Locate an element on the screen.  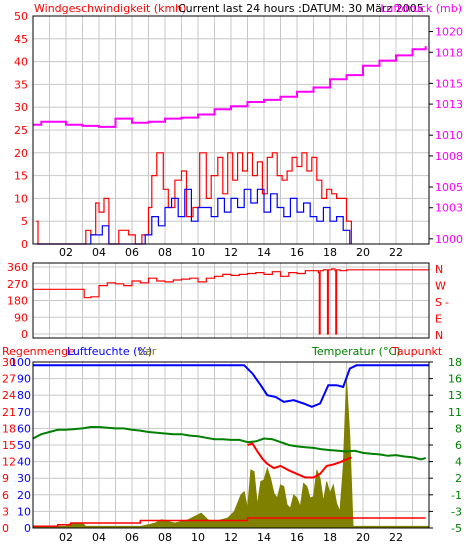
y-left-tick-label: 50 is located at coordinates (21, 16).